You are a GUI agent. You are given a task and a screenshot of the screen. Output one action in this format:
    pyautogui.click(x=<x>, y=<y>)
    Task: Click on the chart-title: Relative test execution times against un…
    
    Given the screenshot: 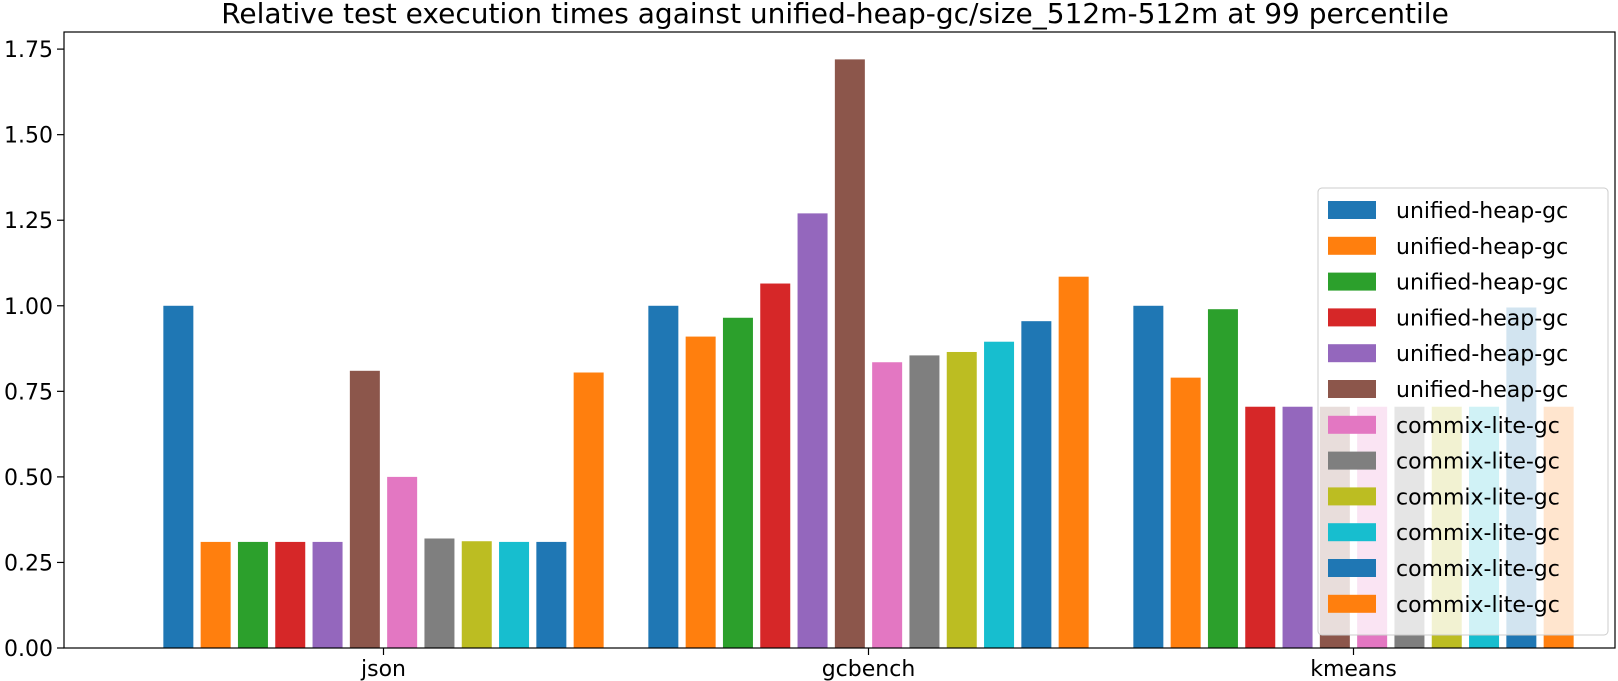 What is the action you would take?
    pyautogui.click(x=835, y=15)
    